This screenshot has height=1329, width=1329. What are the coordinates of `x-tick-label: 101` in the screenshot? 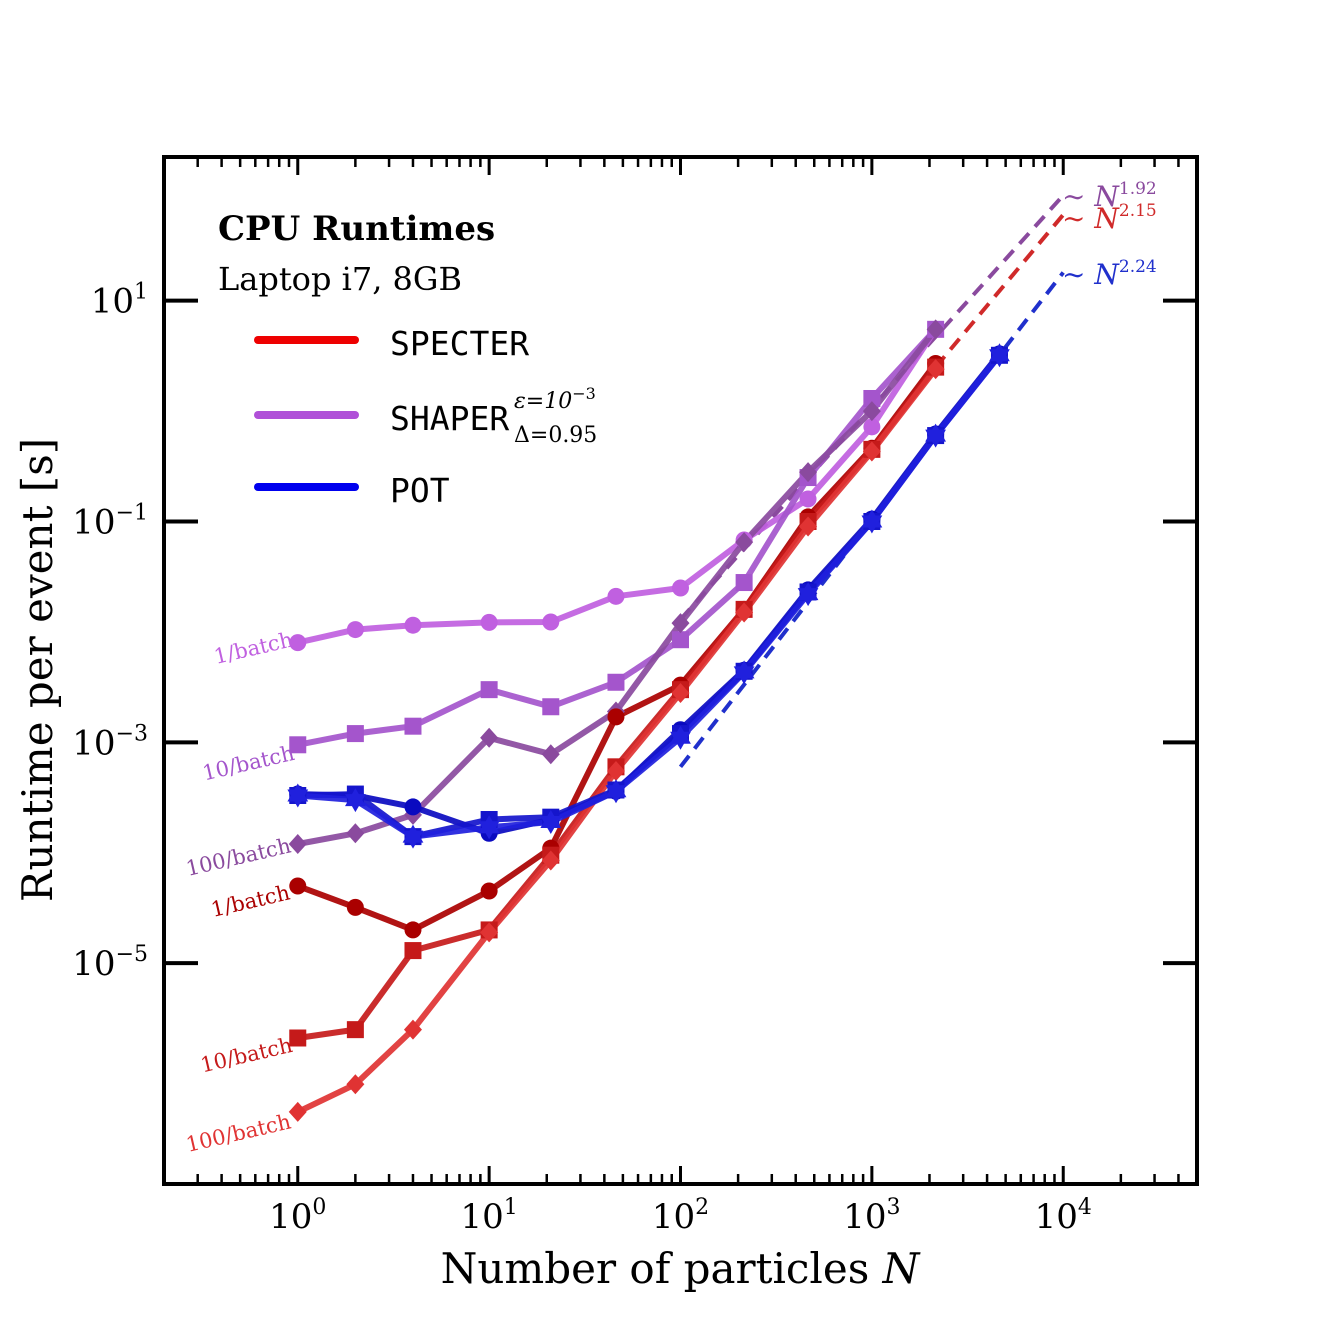 It's located at (488, 1216).